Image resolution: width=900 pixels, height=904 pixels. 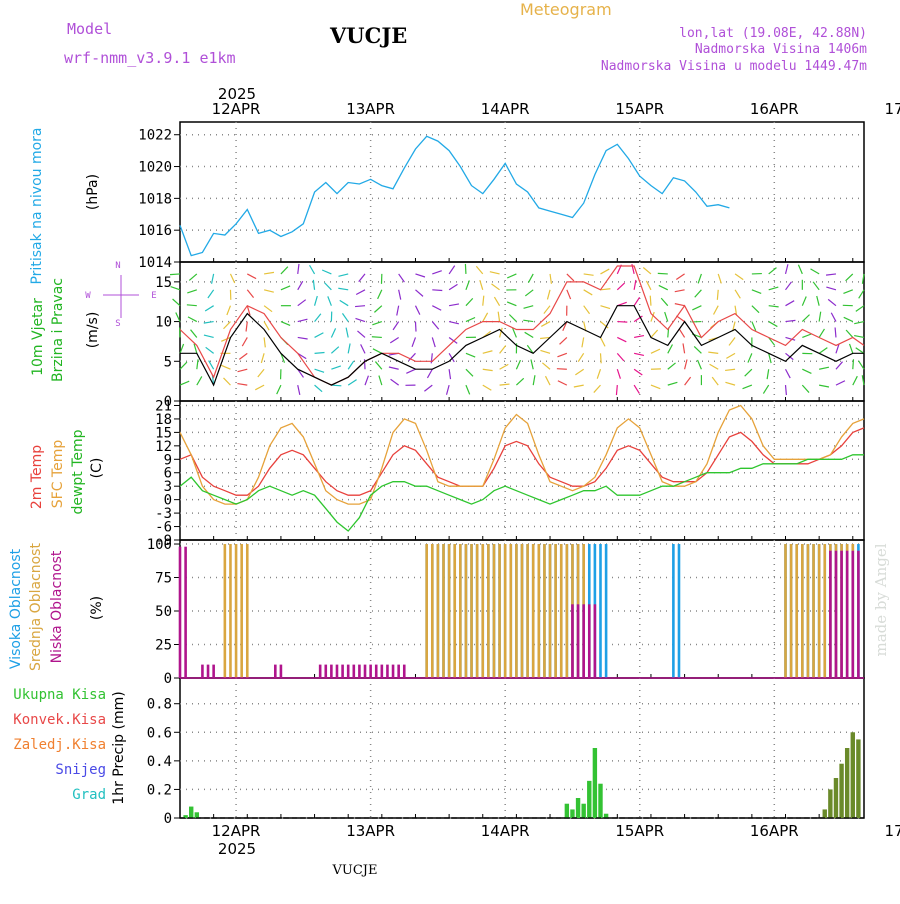 I want to click on pressure-unit: (hPa), so click(x=93, y=192).